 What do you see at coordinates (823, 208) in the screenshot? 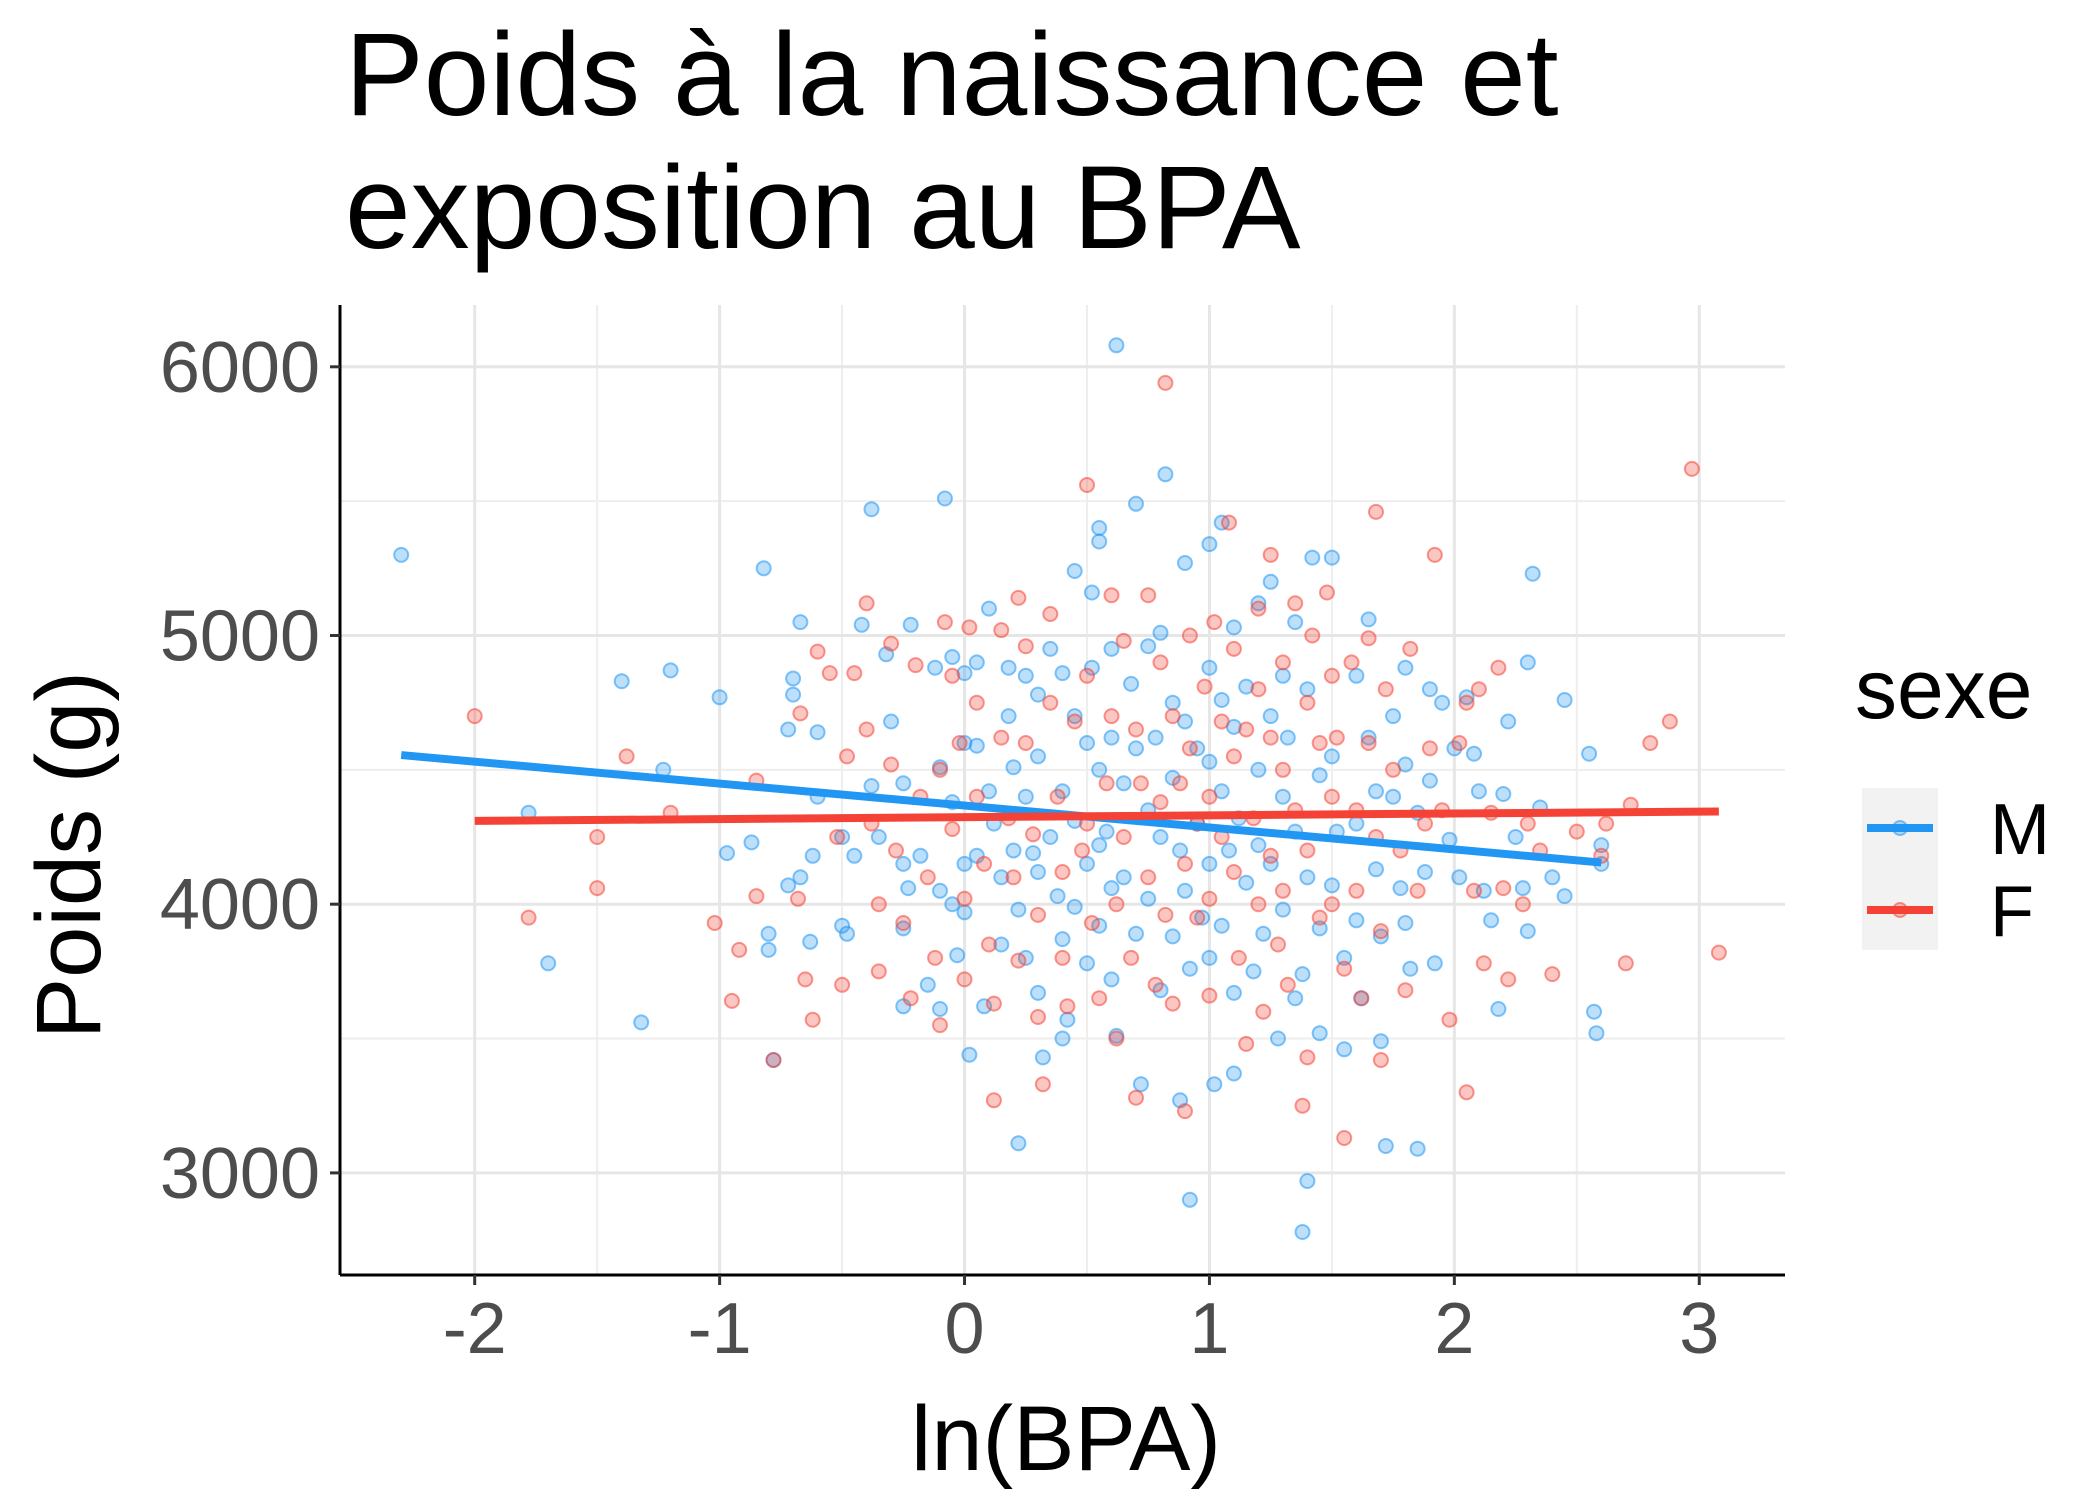
I see `chart-title-line-2: exposition au BPA` at bounding box center [823, 208].